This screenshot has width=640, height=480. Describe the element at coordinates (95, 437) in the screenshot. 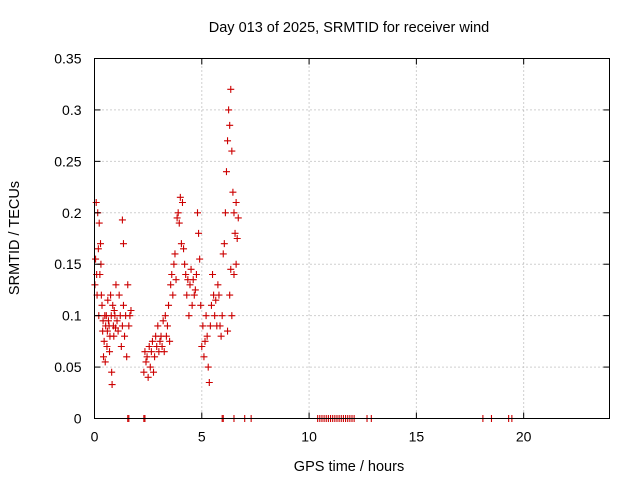

I see `x-tick-label: 0` at that location.